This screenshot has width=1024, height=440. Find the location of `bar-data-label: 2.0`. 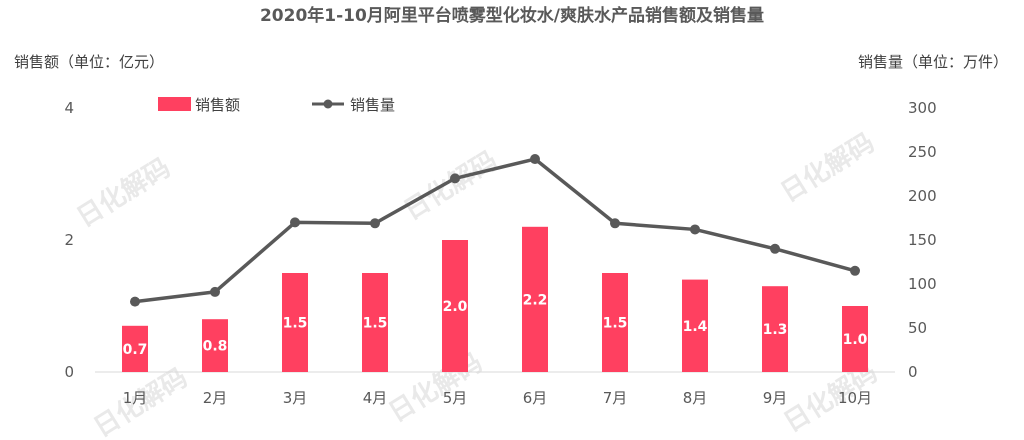

bar-data-label: 2.0 is located at coordinates (455, 307).